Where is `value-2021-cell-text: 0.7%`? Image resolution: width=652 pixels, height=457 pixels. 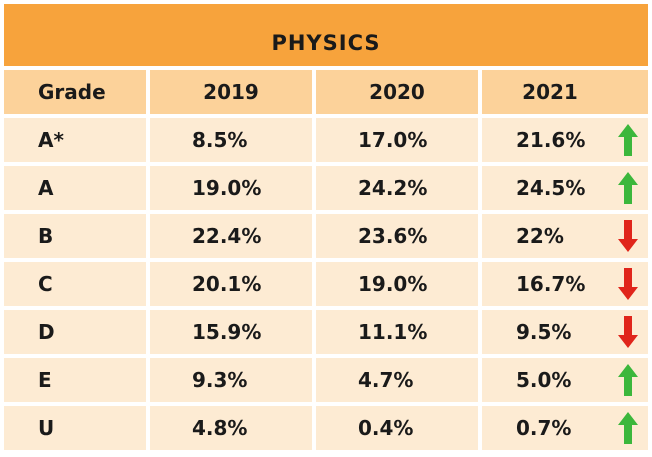
value-2021-cell-text: 0.7% is located at coordinates (544, 428).